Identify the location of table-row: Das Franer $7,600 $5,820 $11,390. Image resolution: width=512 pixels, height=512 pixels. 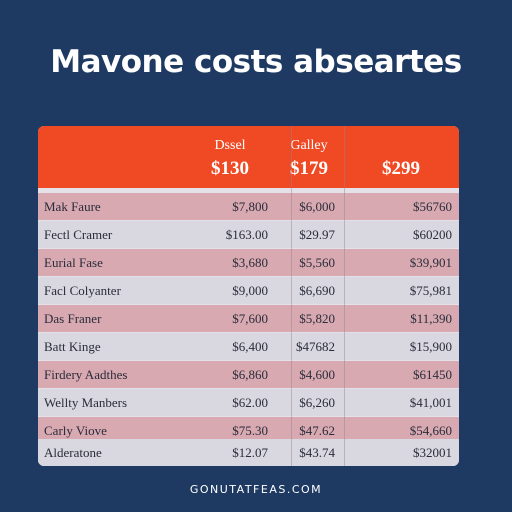
(248, 318).